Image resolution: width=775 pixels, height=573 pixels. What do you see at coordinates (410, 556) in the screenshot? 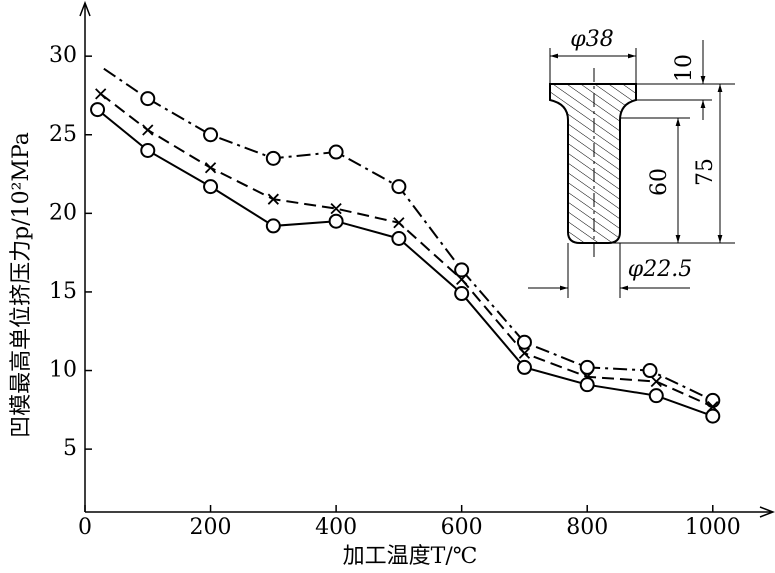
I see `x-axis-label: 加工温度T/℃` at bounding box center [410, 556].